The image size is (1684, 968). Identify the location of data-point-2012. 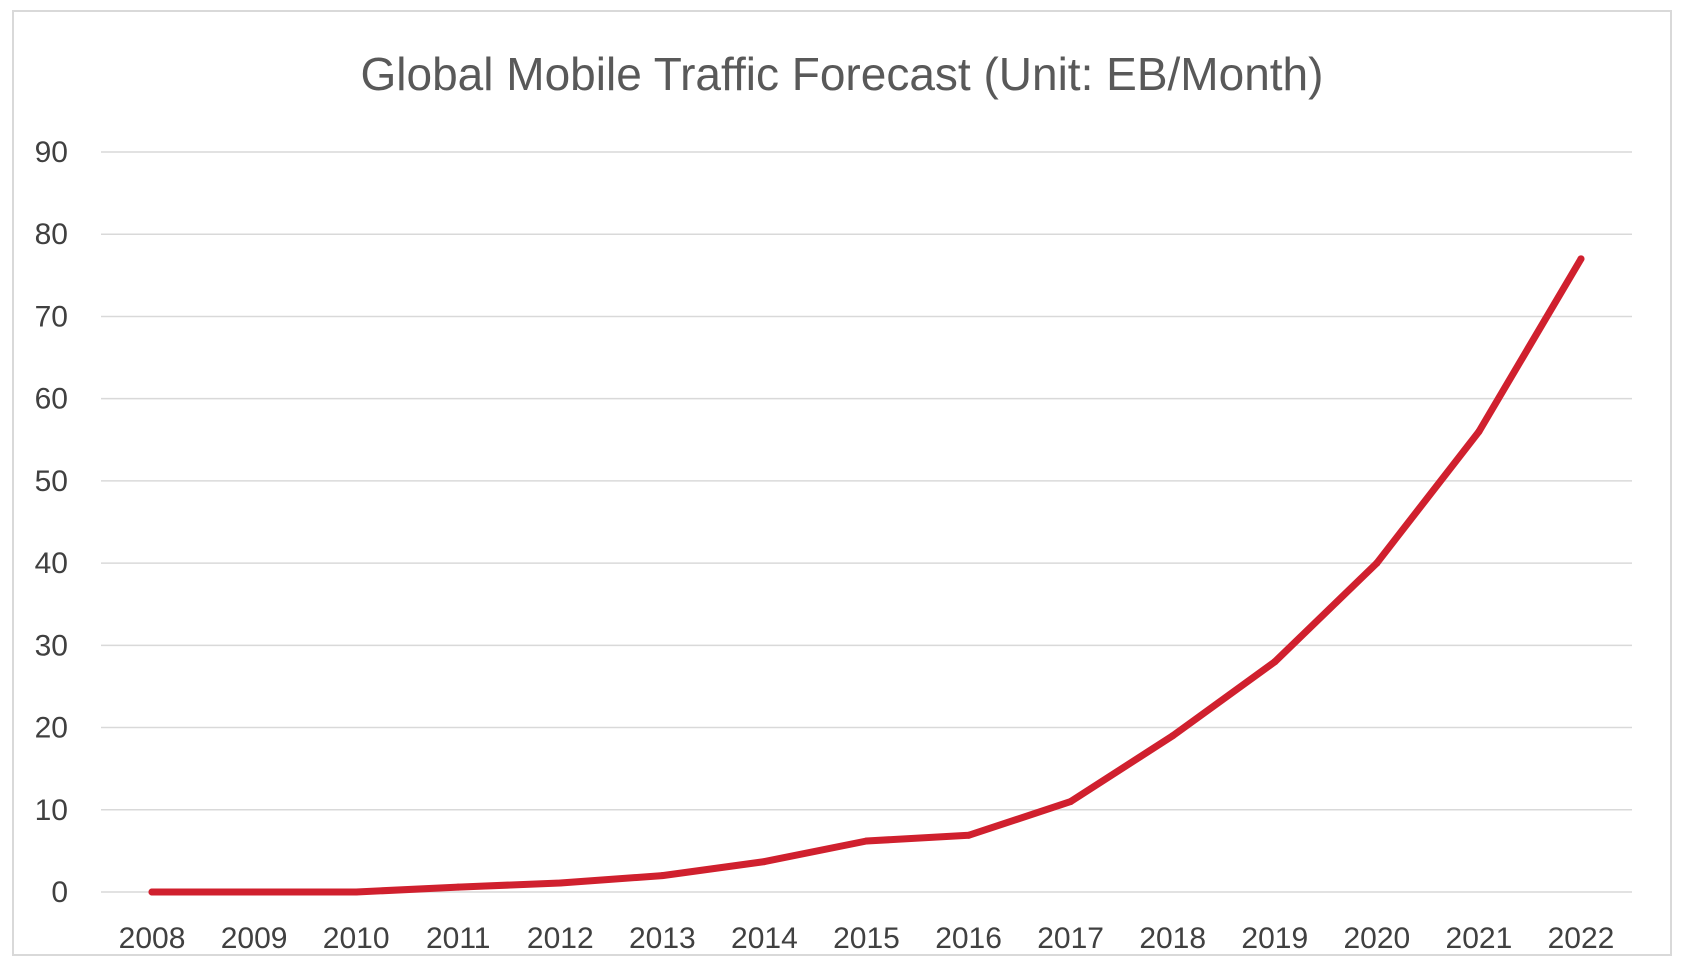
(560, 883).